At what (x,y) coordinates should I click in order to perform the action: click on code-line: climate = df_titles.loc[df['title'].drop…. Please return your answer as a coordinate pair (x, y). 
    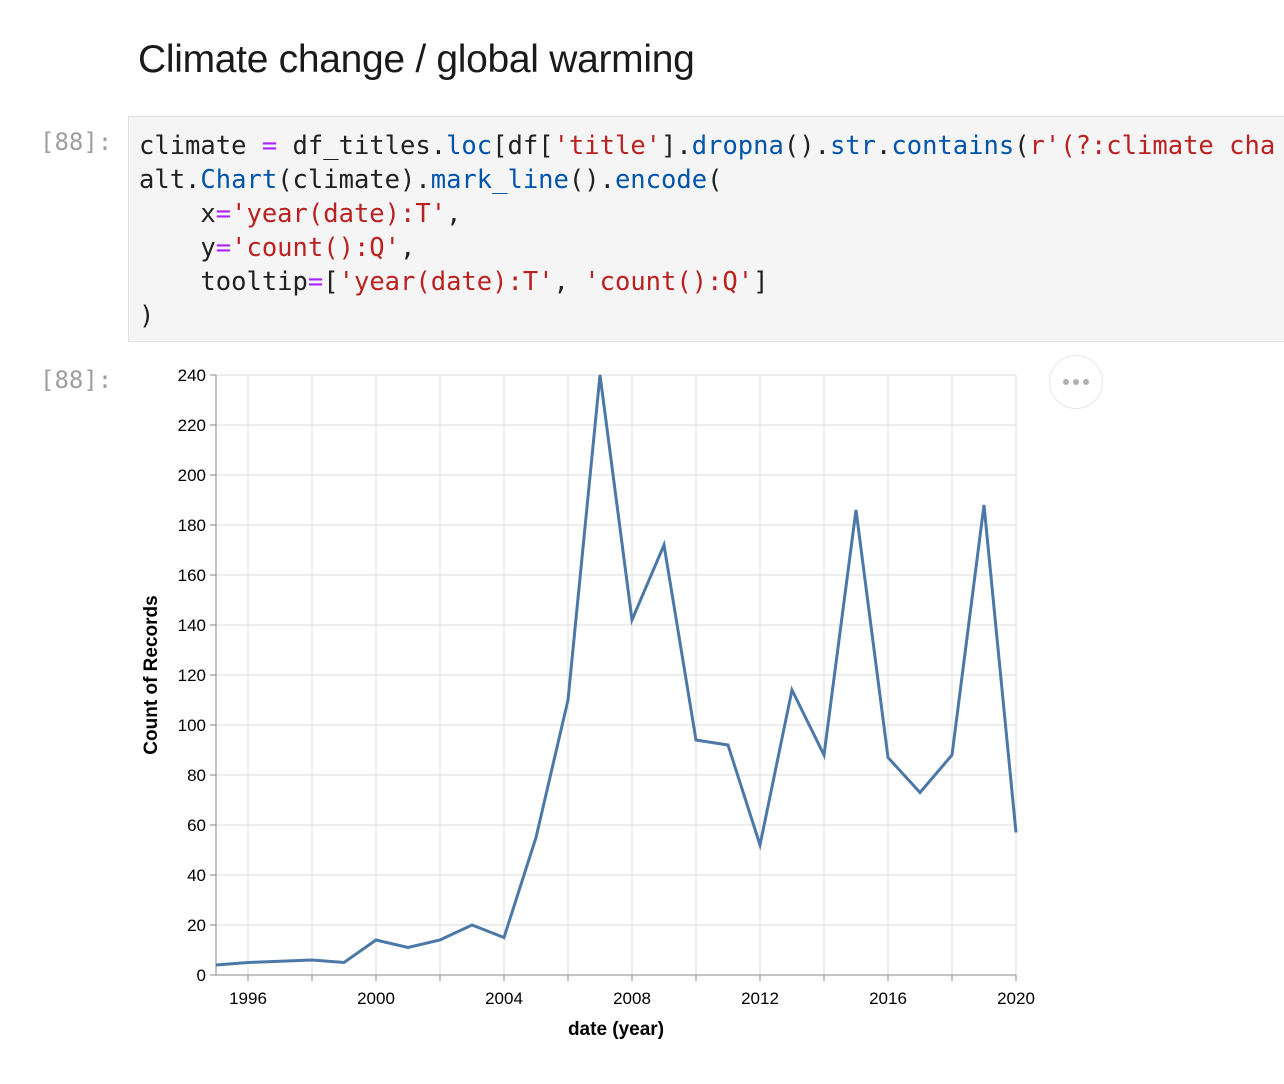
    Looking at the image, I should click on (707, 146).